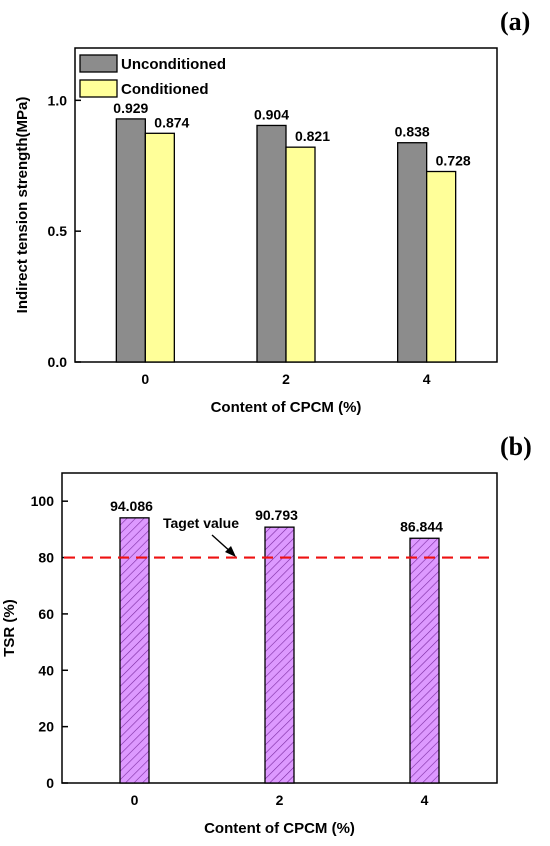 The image size is (550, 846). What do you see at coordinates (164, 89) in the screenshot?
I see `legend-label: Conditioned` at bounding box center [164, 89].